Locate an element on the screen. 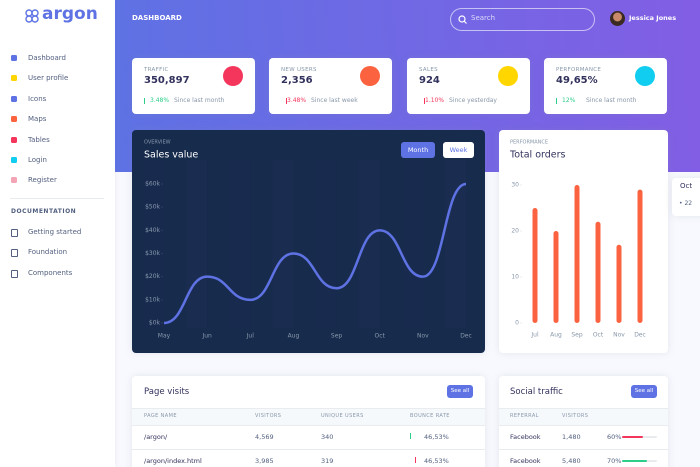 The height and width of the screenshot is (467, 700). x-tick-label: Nov is located at coordinates (423, 336).